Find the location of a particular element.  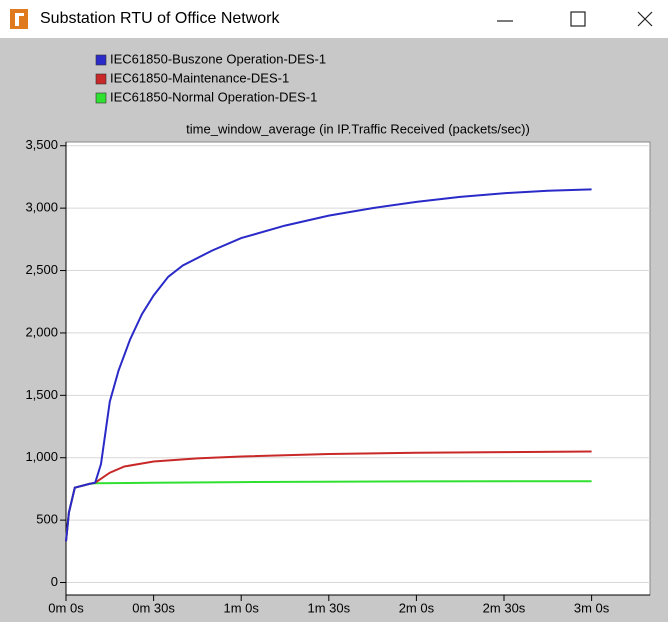

legend-label: IEC61850-Buszone Operation-DES-1 is located at coordinates (218, 58).